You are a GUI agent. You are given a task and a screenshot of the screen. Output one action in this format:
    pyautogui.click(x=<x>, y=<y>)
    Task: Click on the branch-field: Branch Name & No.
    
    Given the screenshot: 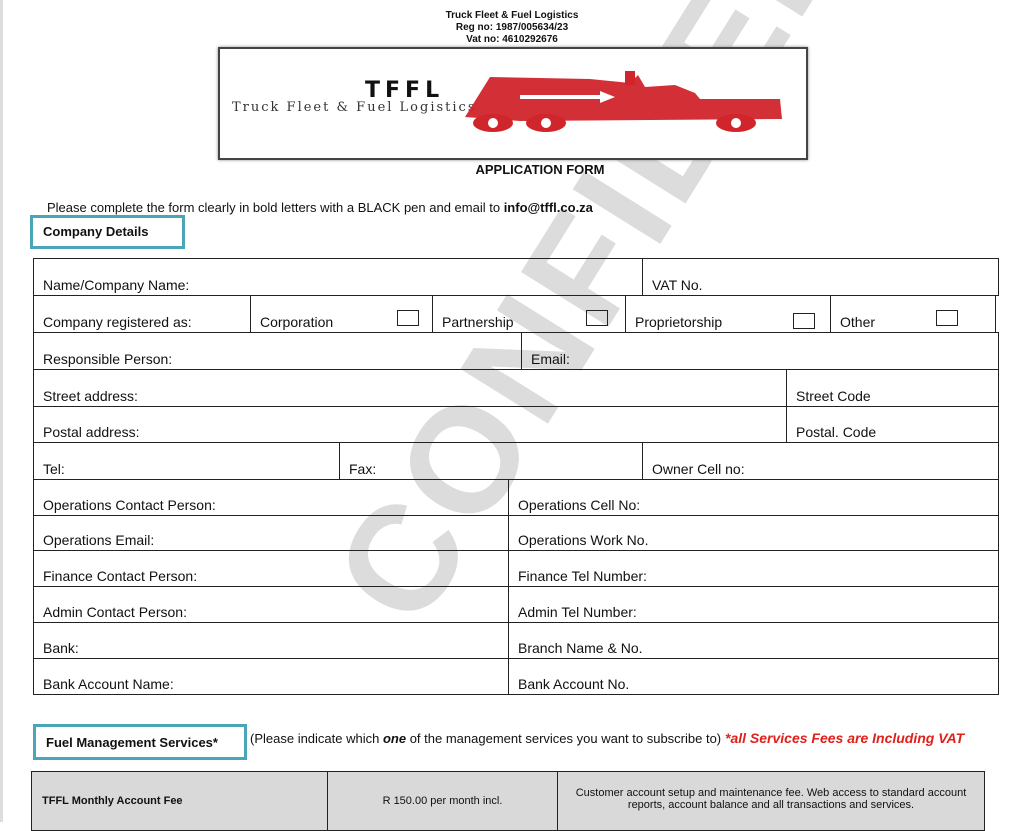 What is the action you would take?
    pyautogui.click(x=753, y=640)
    